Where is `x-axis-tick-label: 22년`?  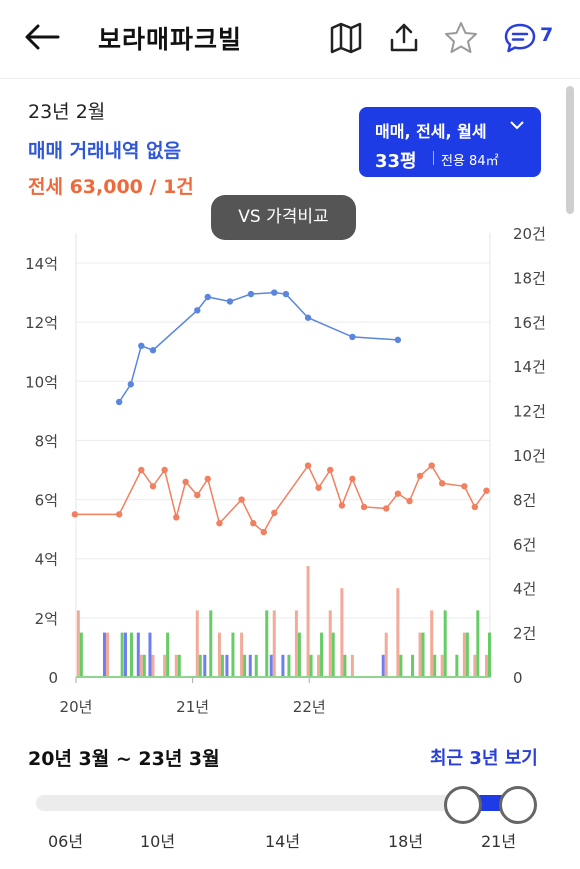
x-axis-tick-label: 22년 is located at coordinates (309, 707).